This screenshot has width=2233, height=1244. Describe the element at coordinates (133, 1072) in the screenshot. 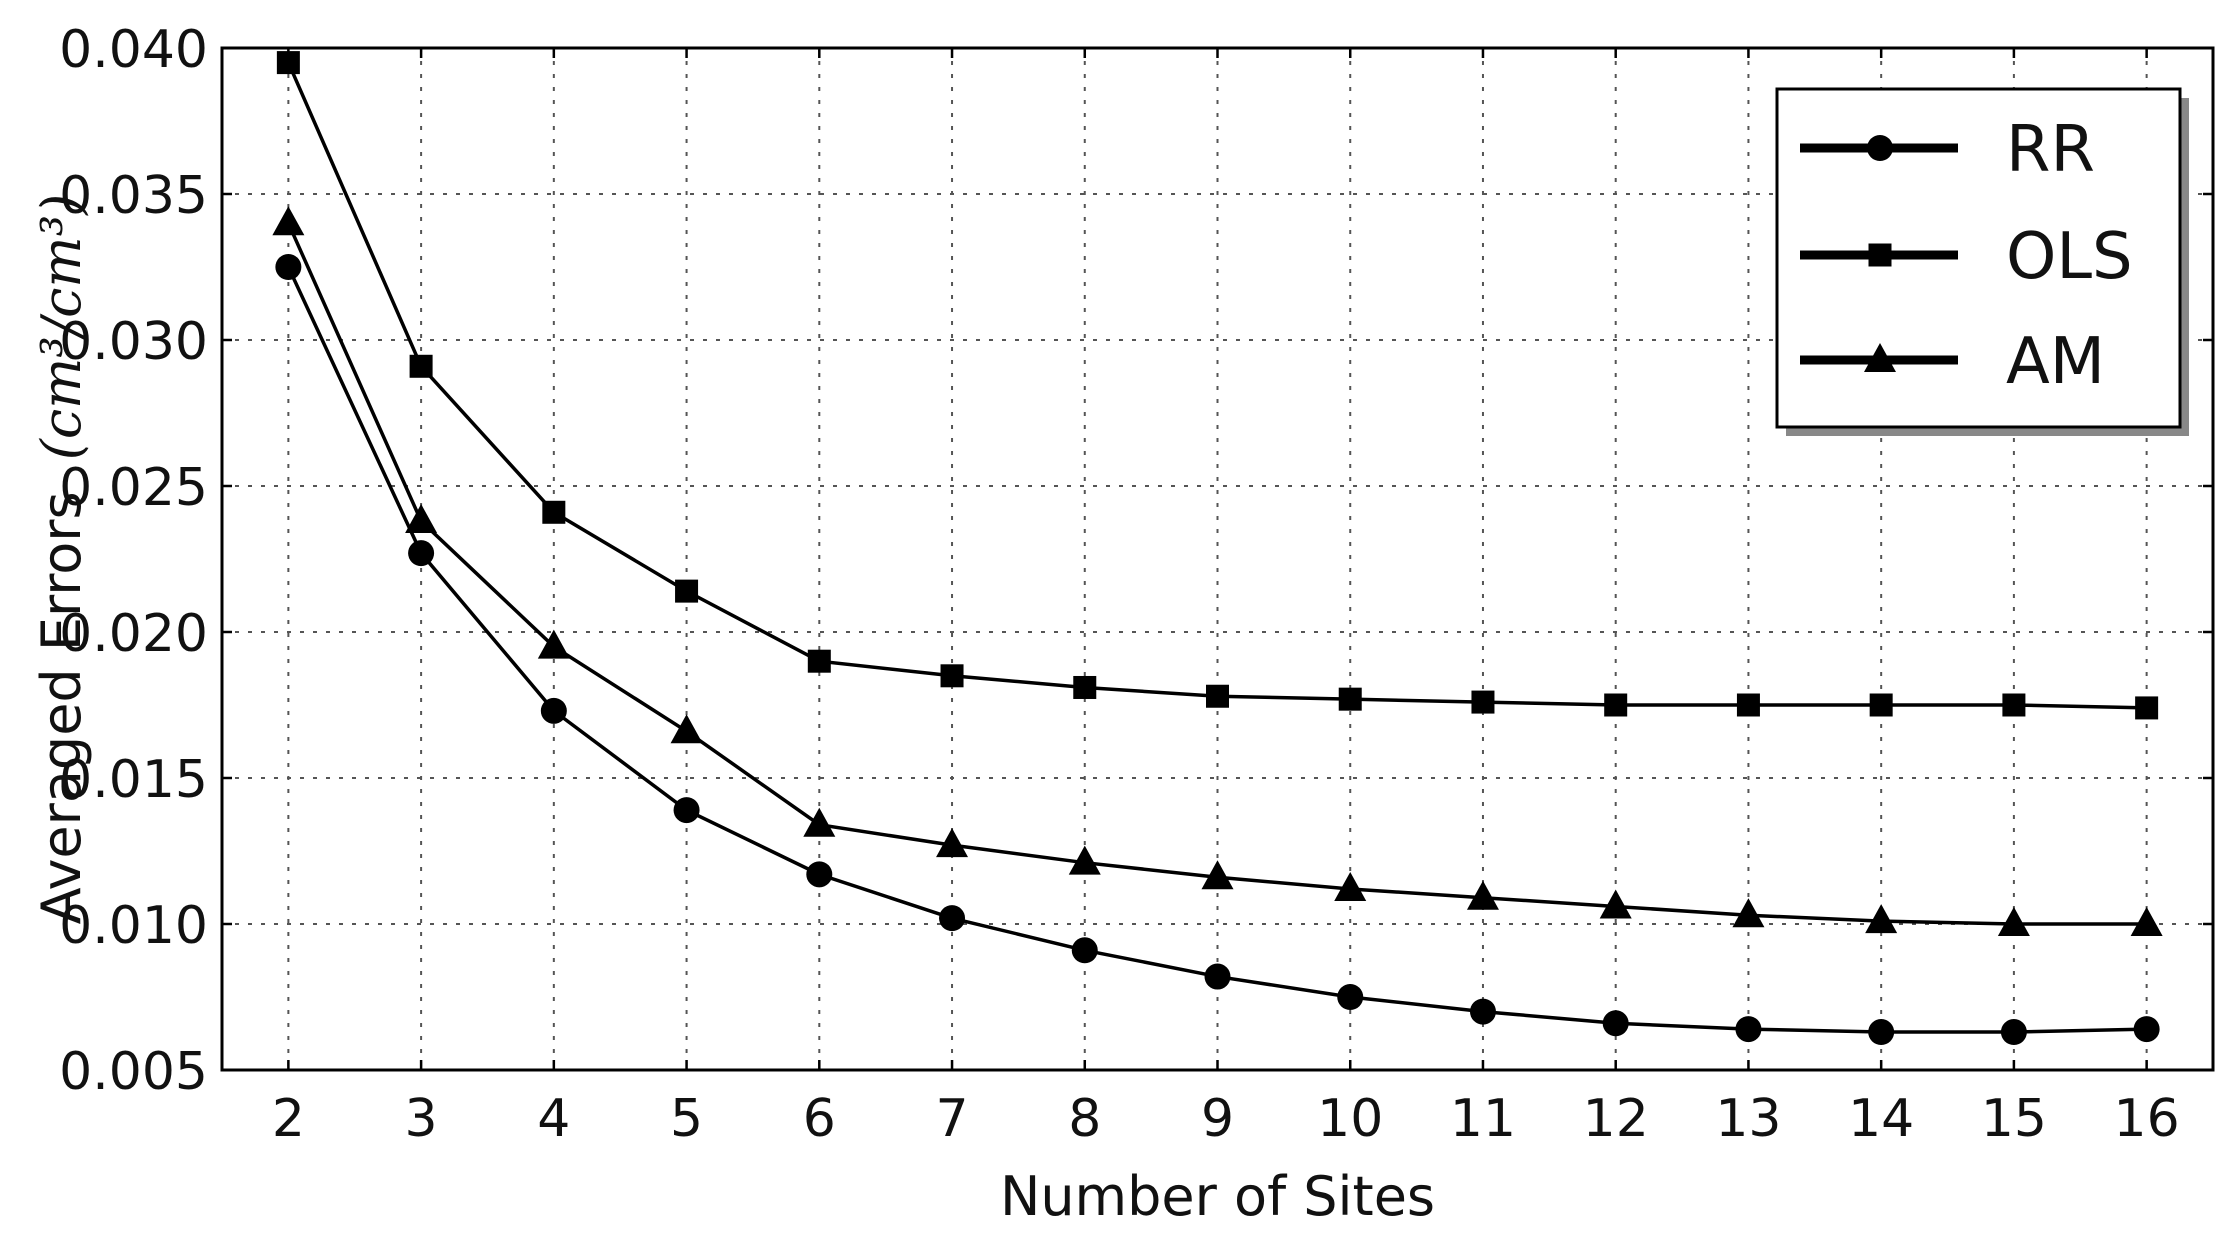

I see `y-tick-label: 0.005` at that location.